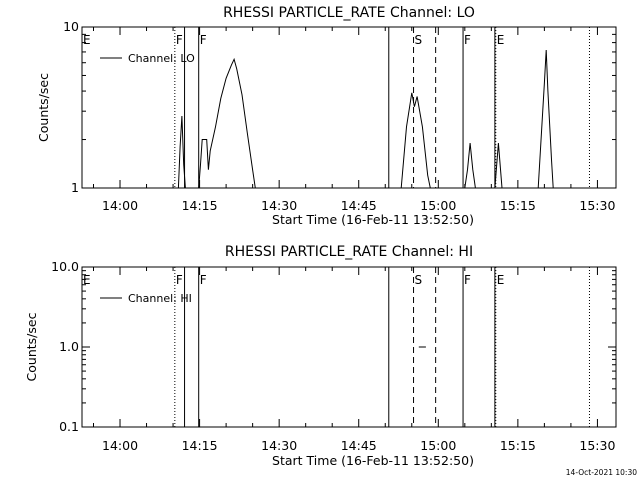  I want to click on y-tick-label: 0.1, so click(69, 426).